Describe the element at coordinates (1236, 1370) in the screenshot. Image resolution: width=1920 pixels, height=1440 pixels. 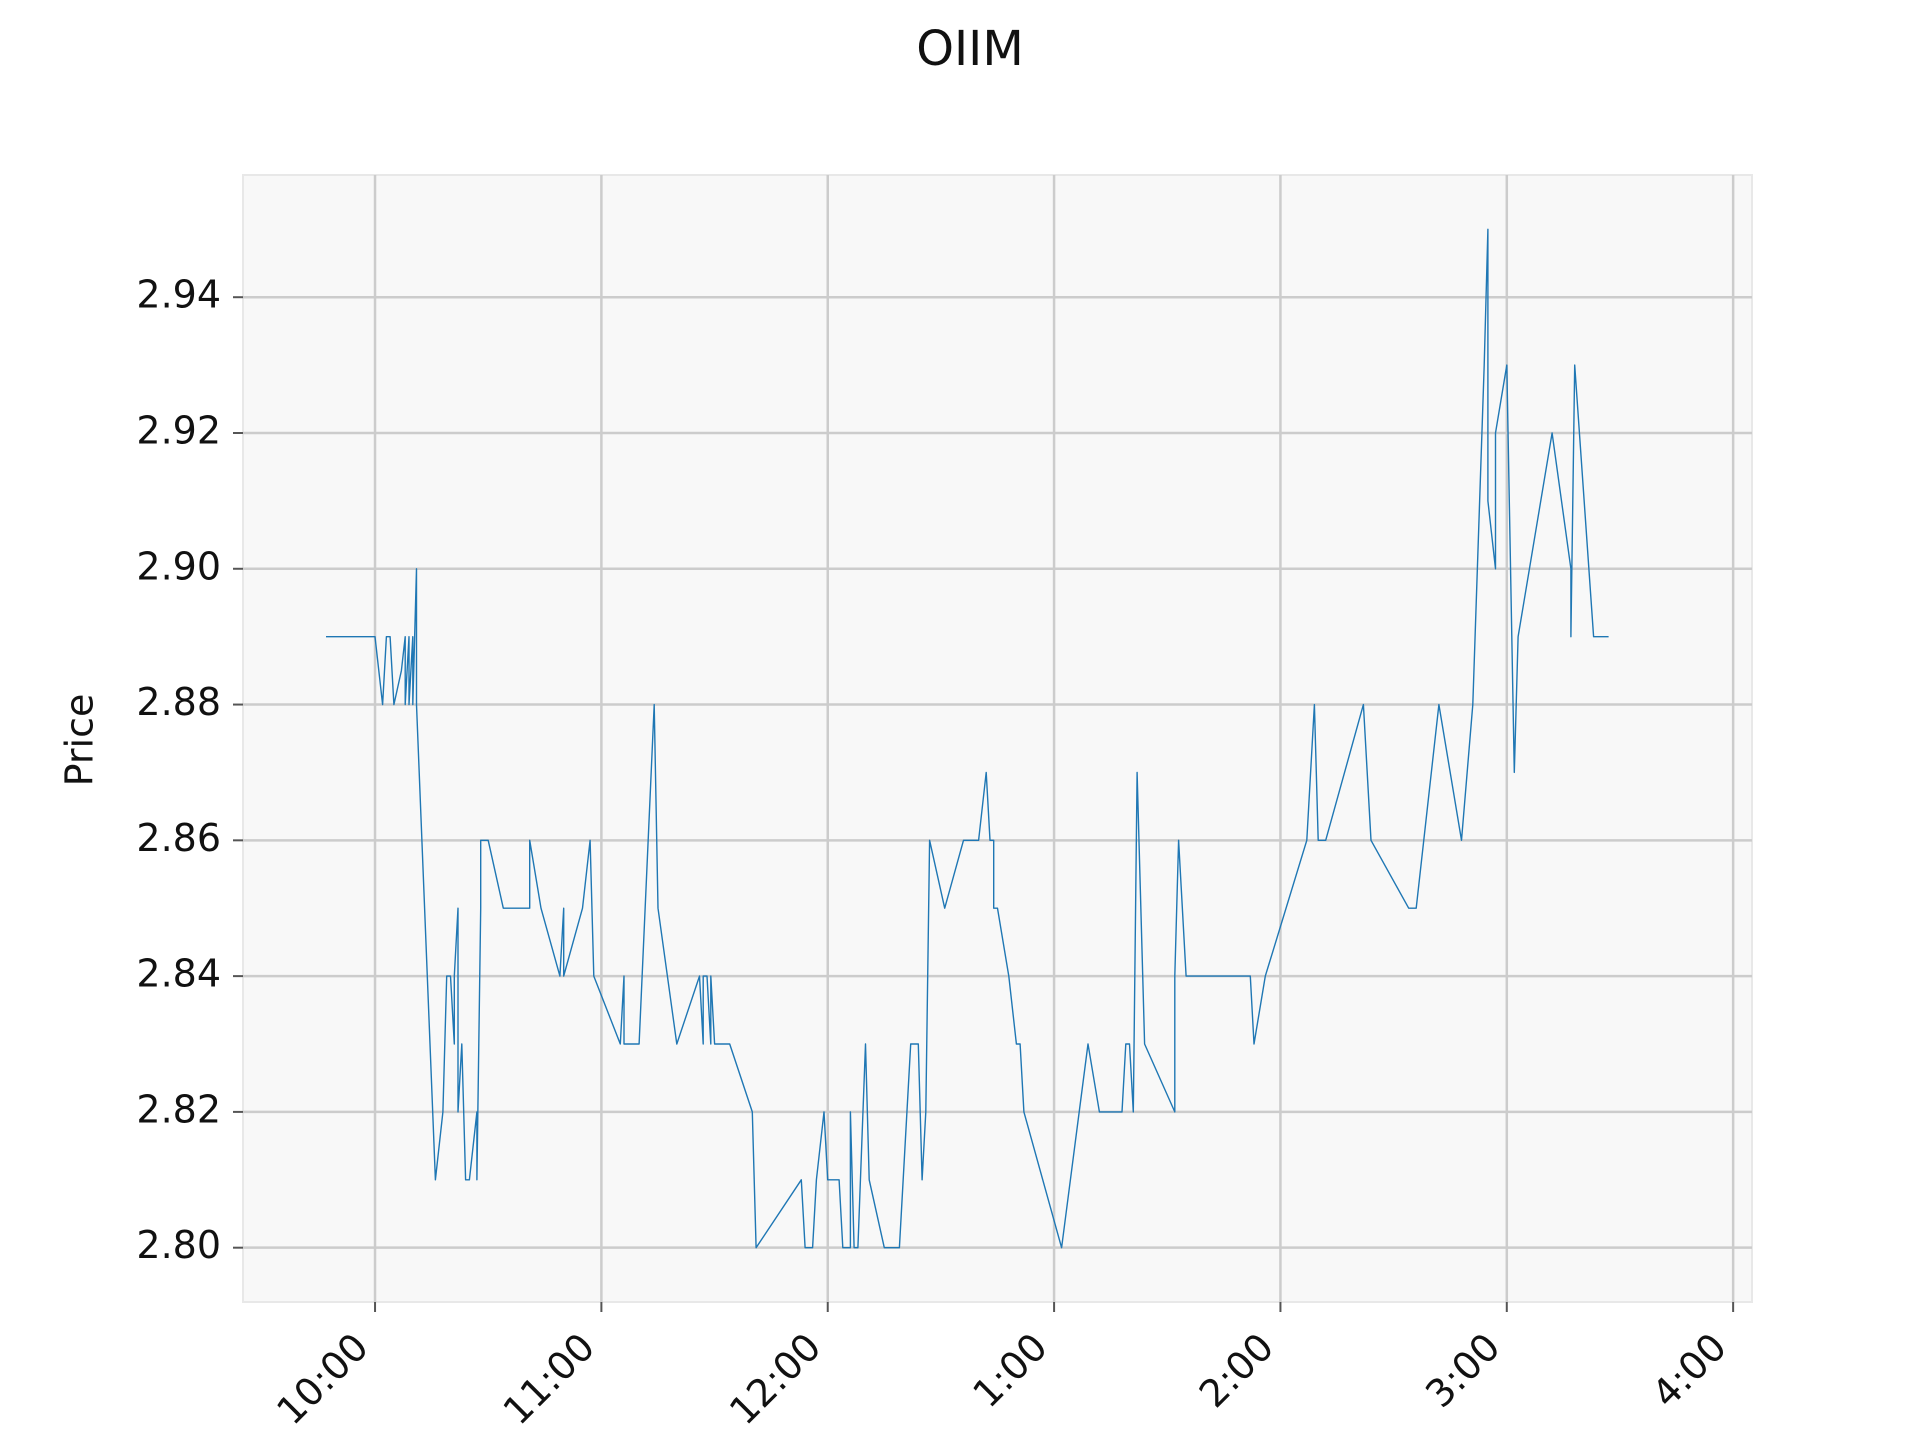
I see `x-tick-label: 2:00` at that location.